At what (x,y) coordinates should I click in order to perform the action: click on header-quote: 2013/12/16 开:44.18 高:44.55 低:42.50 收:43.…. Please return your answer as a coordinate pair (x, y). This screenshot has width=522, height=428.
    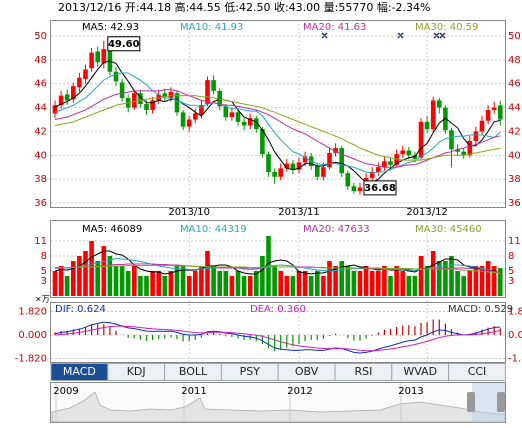
    Looking at the image, I should click on (244, 7).